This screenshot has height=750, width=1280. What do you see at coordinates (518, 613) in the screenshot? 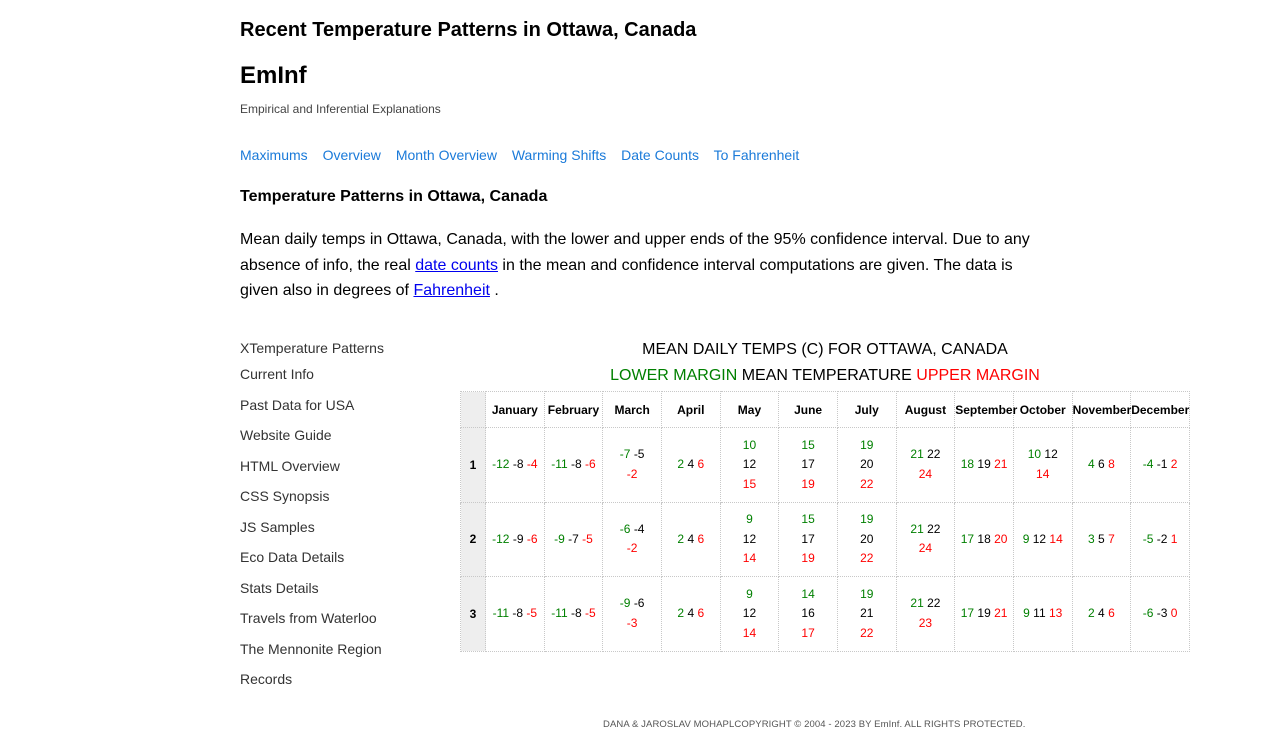
I see `mean-temp-value: -8` at bounding box center [518, 613].